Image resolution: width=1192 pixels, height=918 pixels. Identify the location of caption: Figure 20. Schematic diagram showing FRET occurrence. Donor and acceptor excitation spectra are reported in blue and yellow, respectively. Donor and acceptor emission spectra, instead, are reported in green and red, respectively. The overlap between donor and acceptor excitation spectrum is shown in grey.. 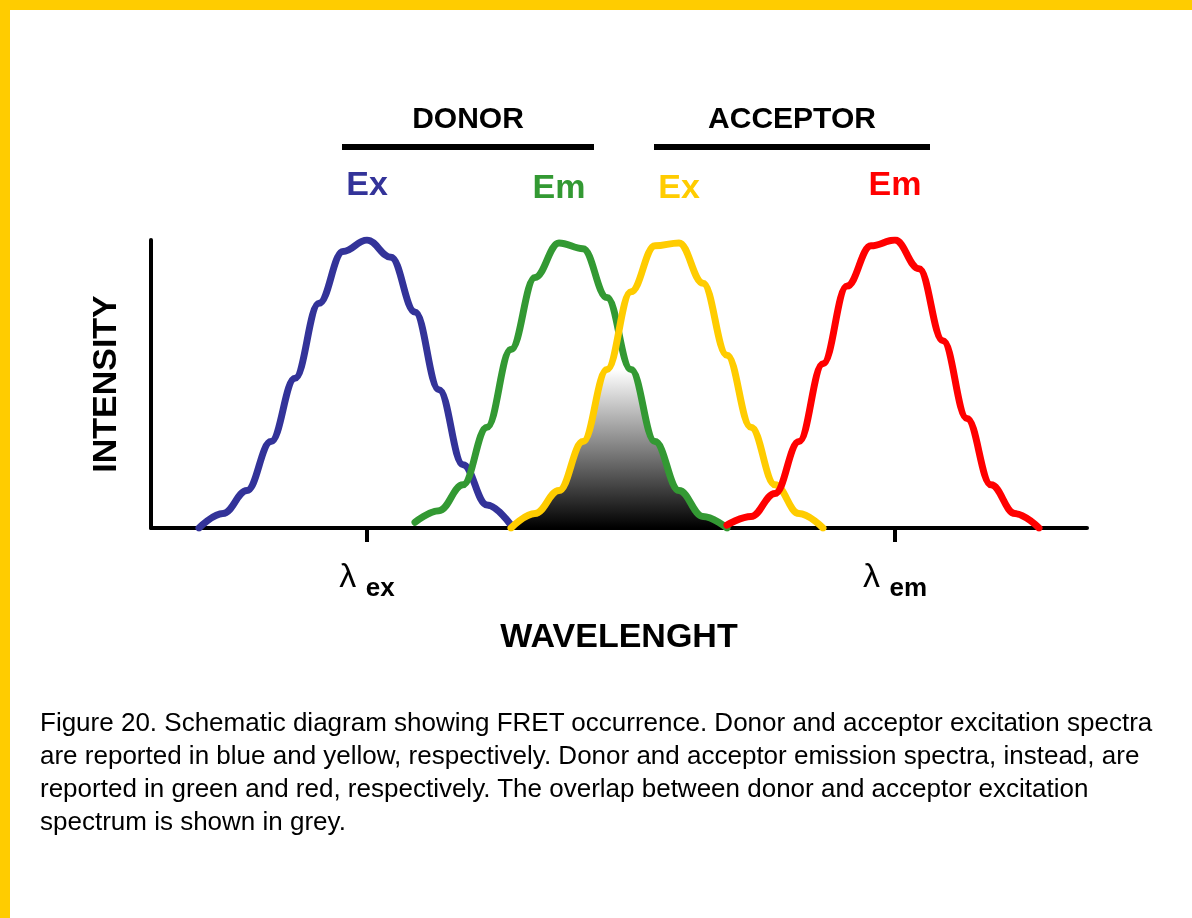
(600, 771).